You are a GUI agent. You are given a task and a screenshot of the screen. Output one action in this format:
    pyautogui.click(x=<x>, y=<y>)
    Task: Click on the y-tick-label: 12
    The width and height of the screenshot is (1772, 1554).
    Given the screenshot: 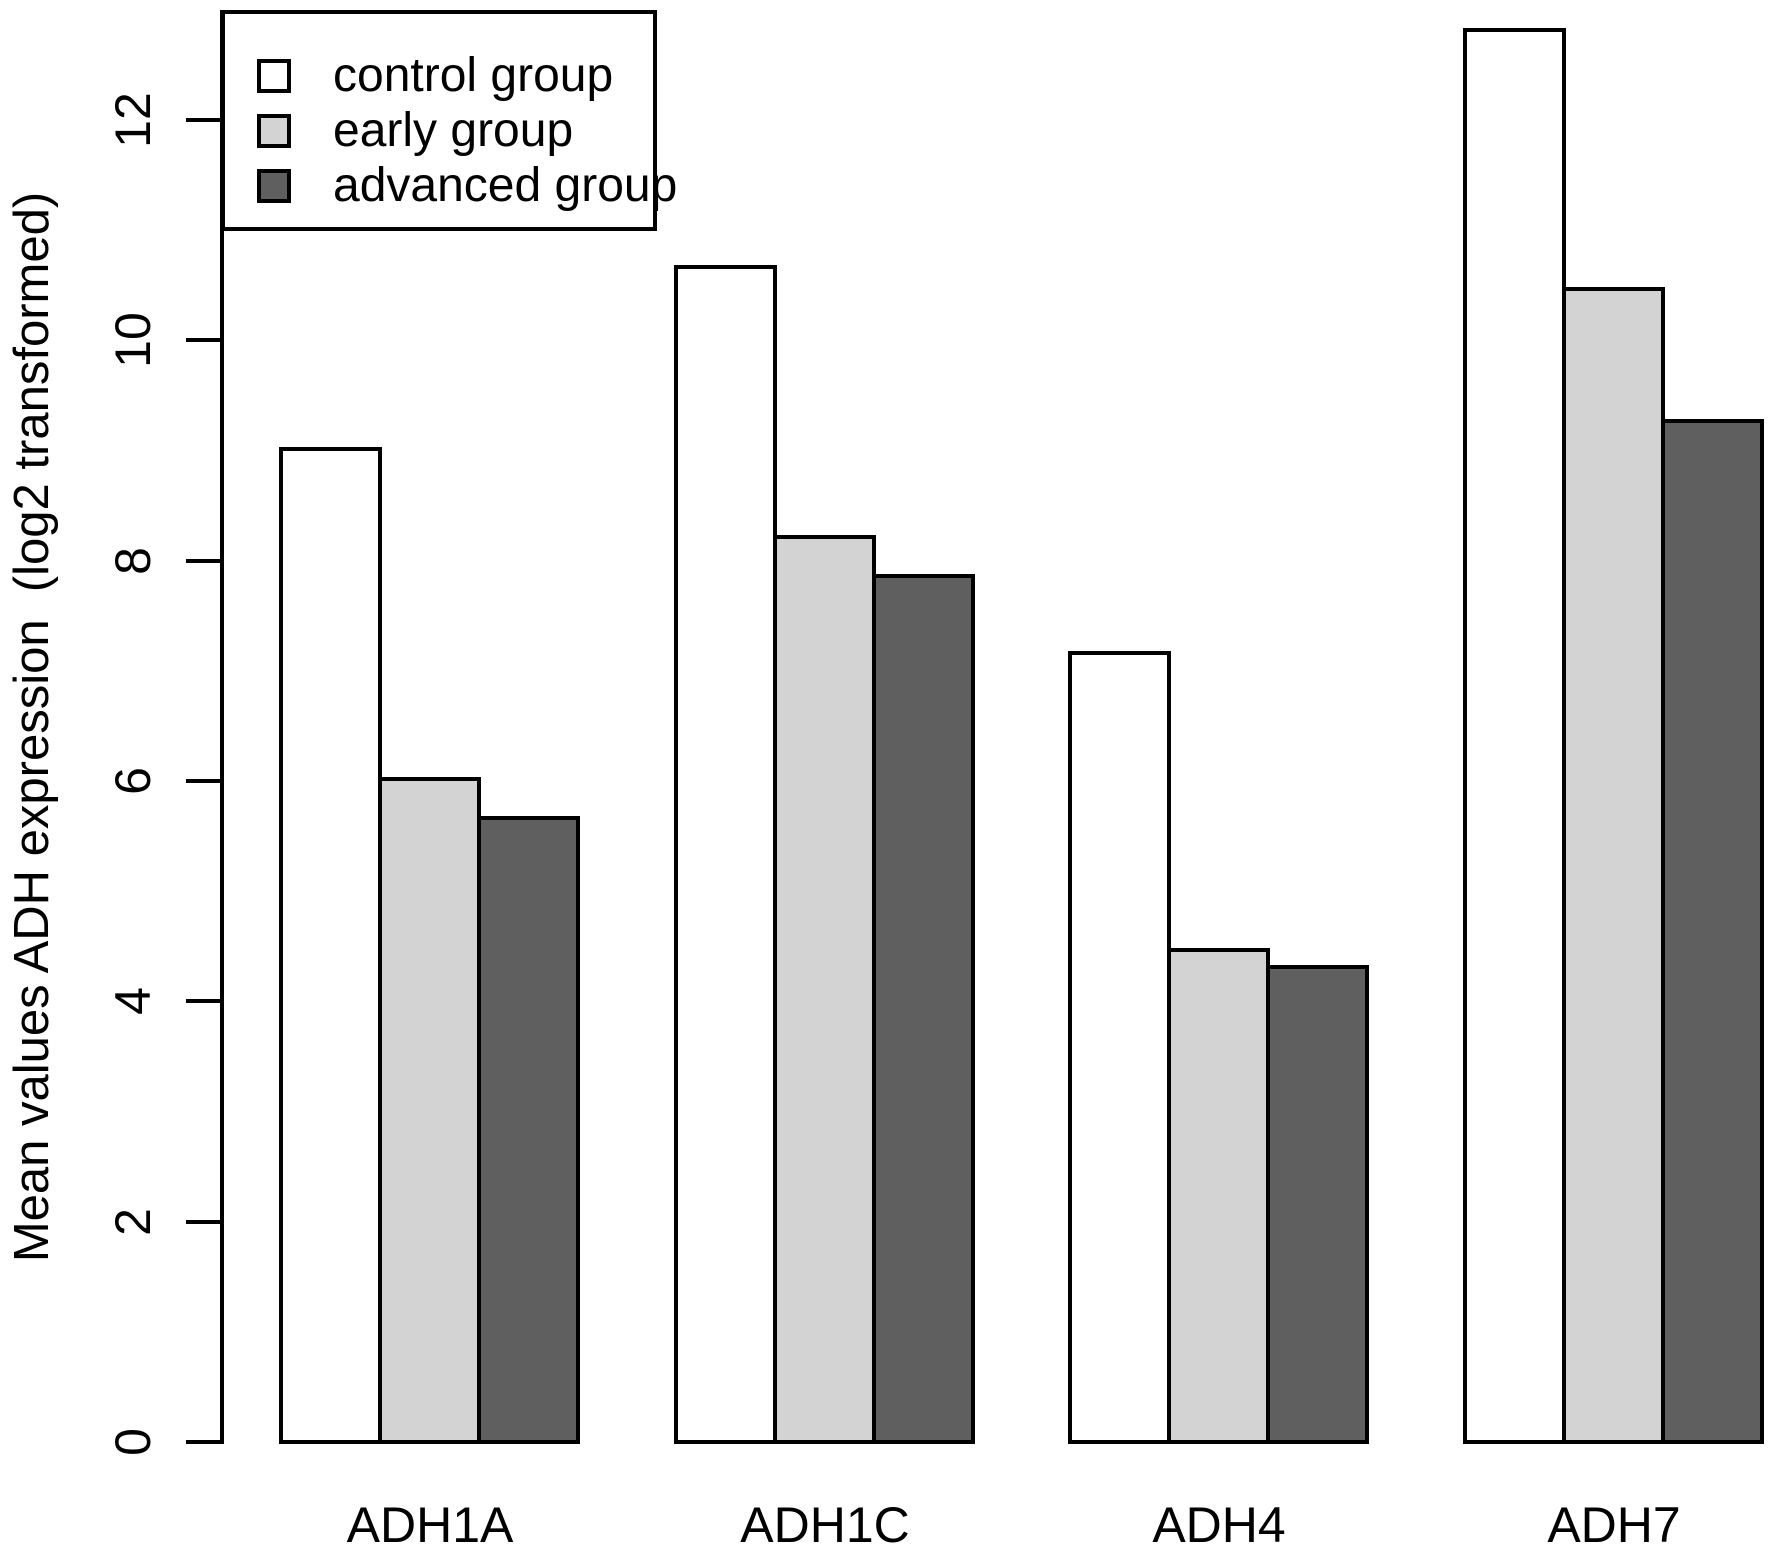 What is the action you would take?
    pyautogui.click(x=133, y=120)
    